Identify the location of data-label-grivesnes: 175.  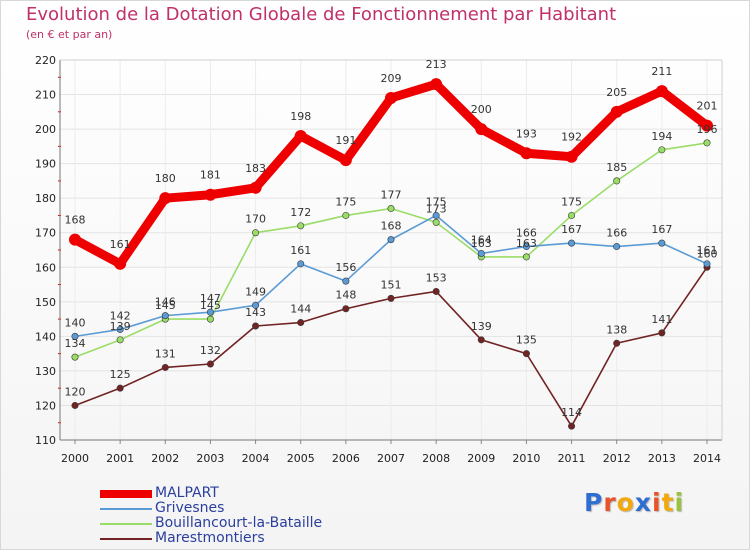
(436, 201).